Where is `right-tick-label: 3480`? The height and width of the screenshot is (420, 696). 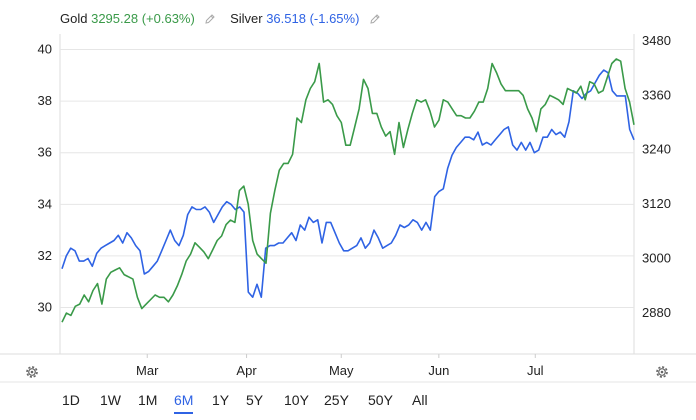 right-tick-label: 3480 is located at coordinates (656, 40).